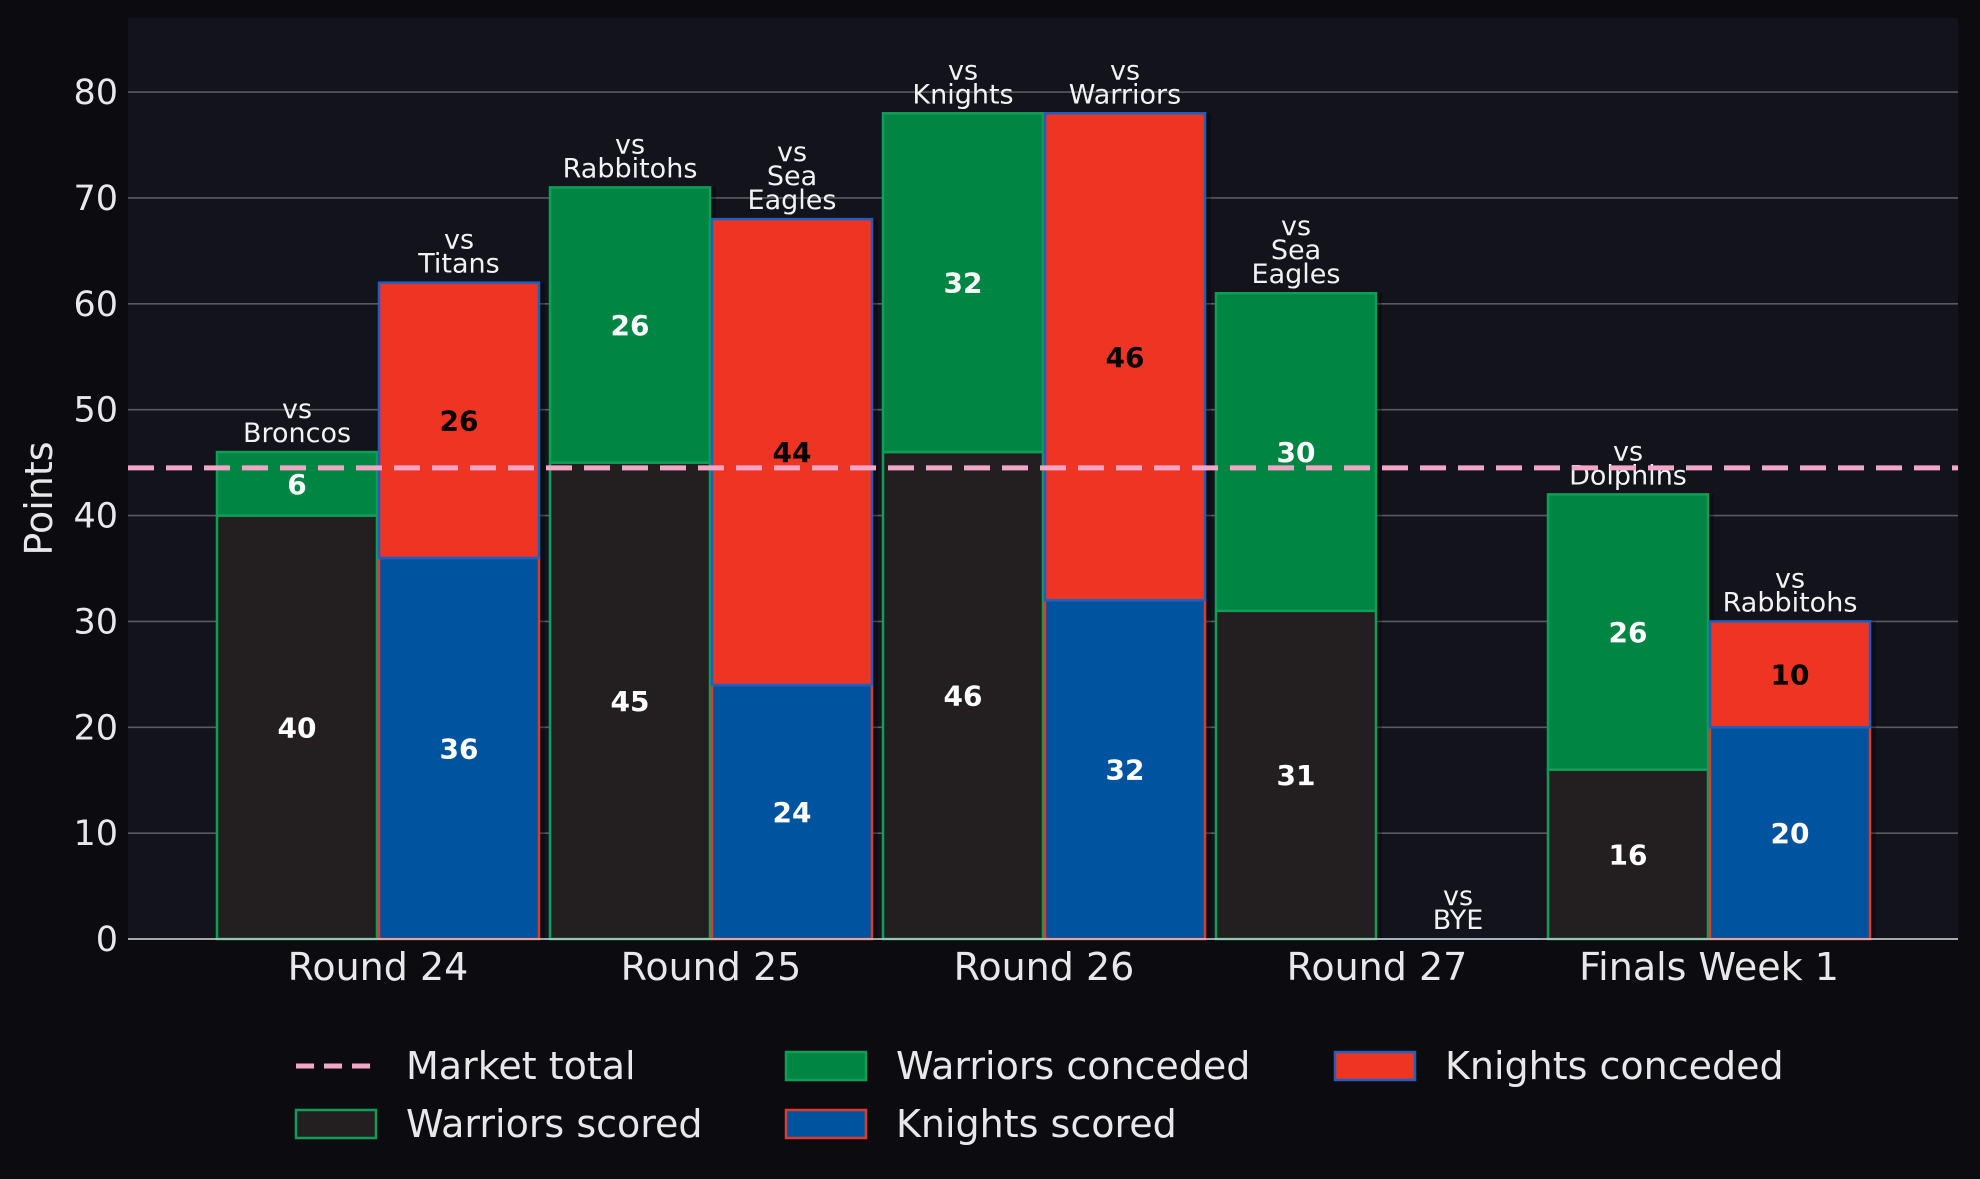  I want to click on bar-conceded-label: 10, so click(1790, 674).